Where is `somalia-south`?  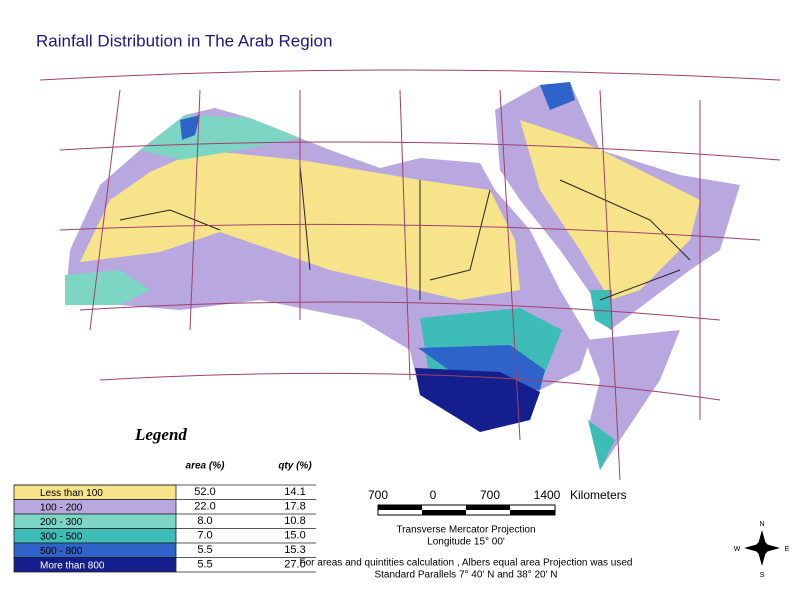
somalia-south is located at coordinates (601, 445).